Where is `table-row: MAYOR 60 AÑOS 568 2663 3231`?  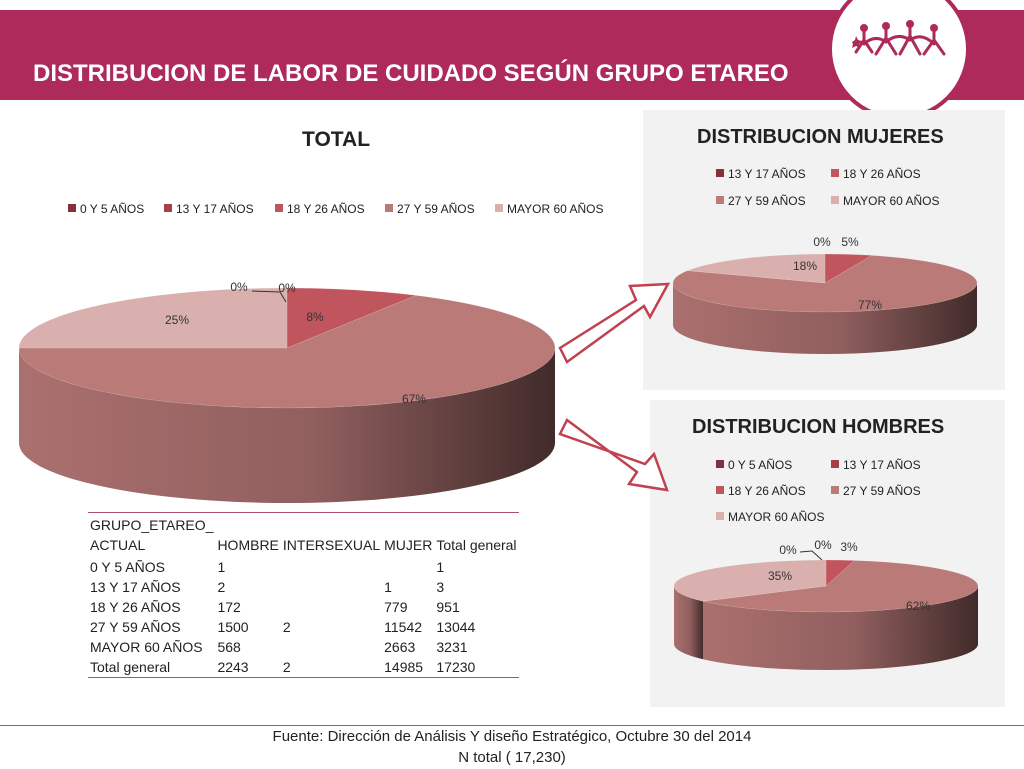 table-row: MAYOR 60 AÑOS 568 2663 3231 is located at coordinates (303, 647).